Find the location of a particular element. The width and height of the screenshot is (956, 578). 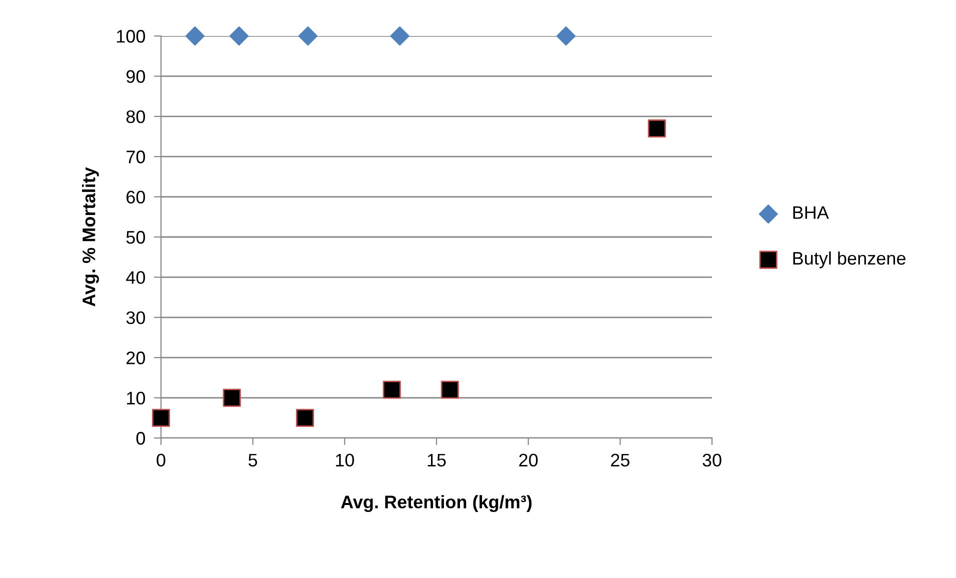

y-tick-label: 80 is located at coordinates (136, 117).